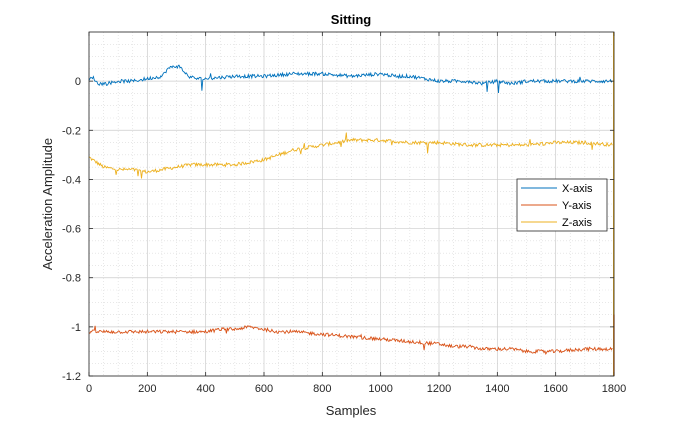 Image resolution: width=680 pixels, height=422 pixels. What do you see at coordinates (350, 79) in the screenshot?
I see `series-line-x-axis` at bounding box center [350, 79].